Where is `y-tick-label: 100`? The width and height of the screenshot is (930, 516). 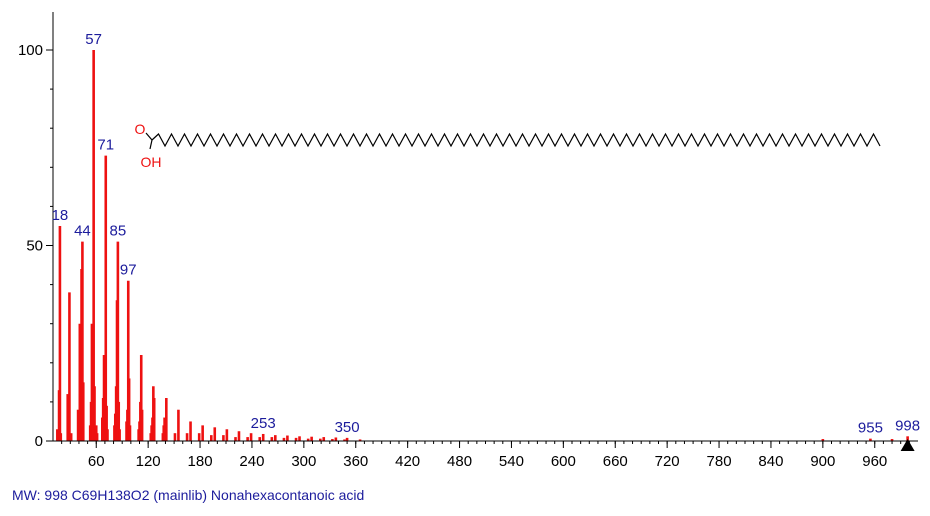
y-tick-label: 100 is located at coordinates (30, 50).